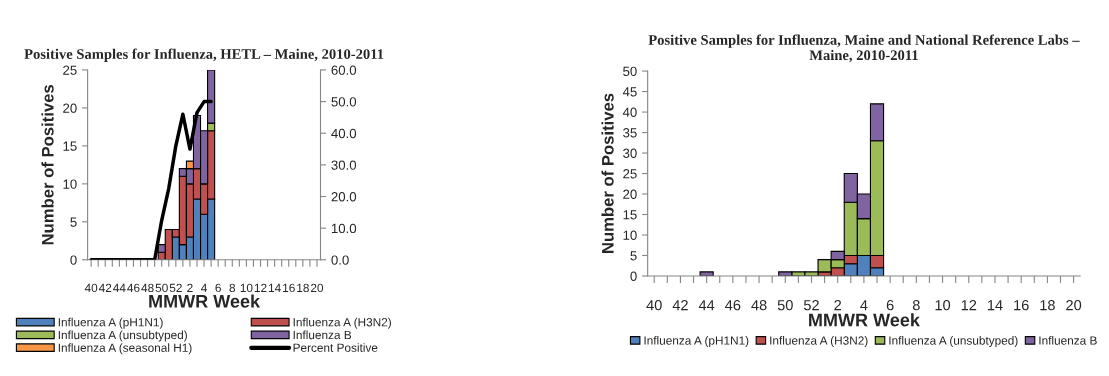 The width and height of the screenshot is (1109, 376). What do you see at coordinates (629, 112) in the screenshot?
I see `y-tick-label: 40` at bounding box center [629, 112].